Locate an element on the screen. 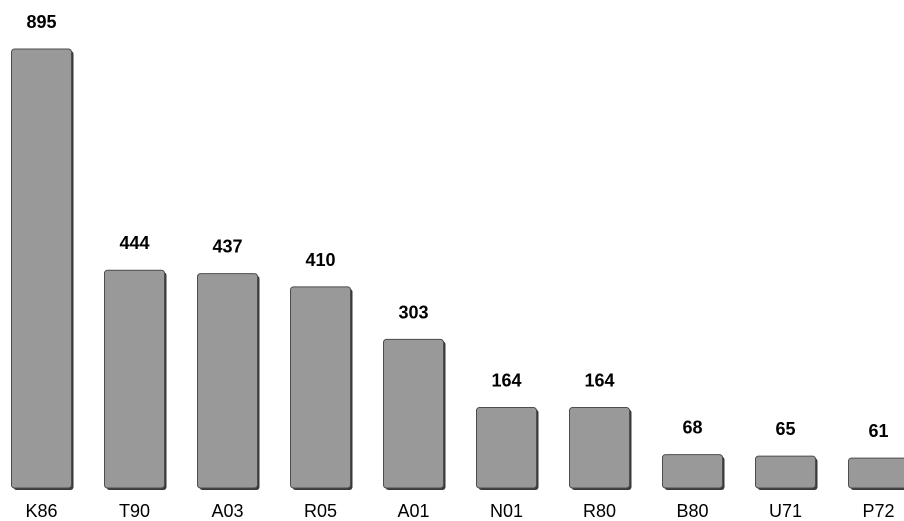 The width and height of the screenshot is (904, 521). category-label-b80: B80 is located at coordinates (692, 511).